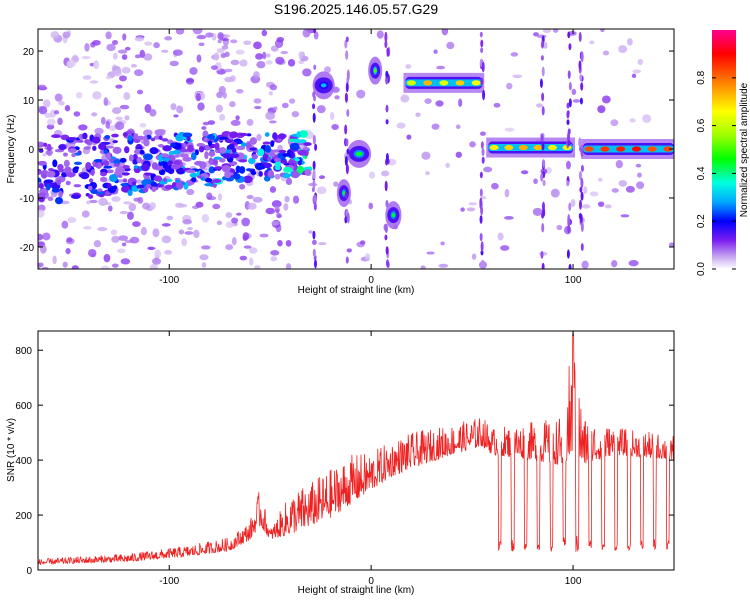  I want to click on colorbar-tick-label: 0.8, so click(701, 77).